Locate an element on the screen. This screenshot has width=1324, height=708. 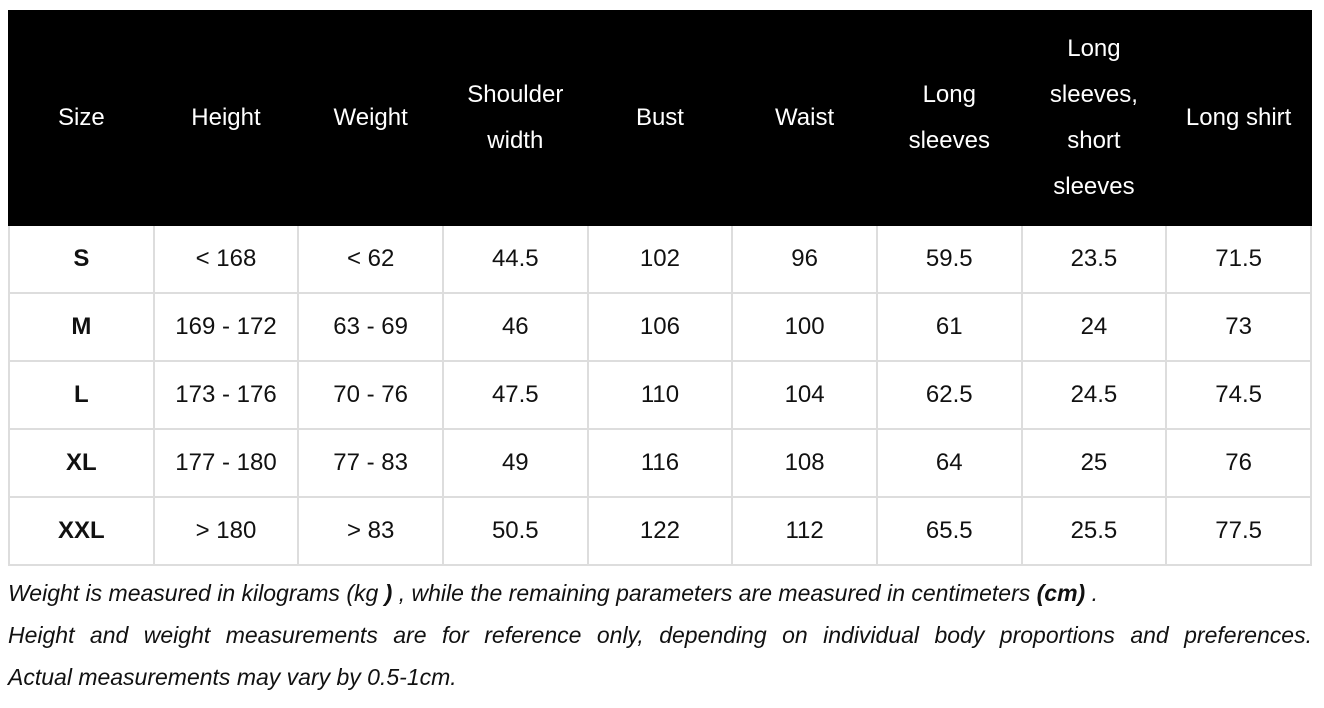
table-cell: 110 is located at coordinates (660, 395).